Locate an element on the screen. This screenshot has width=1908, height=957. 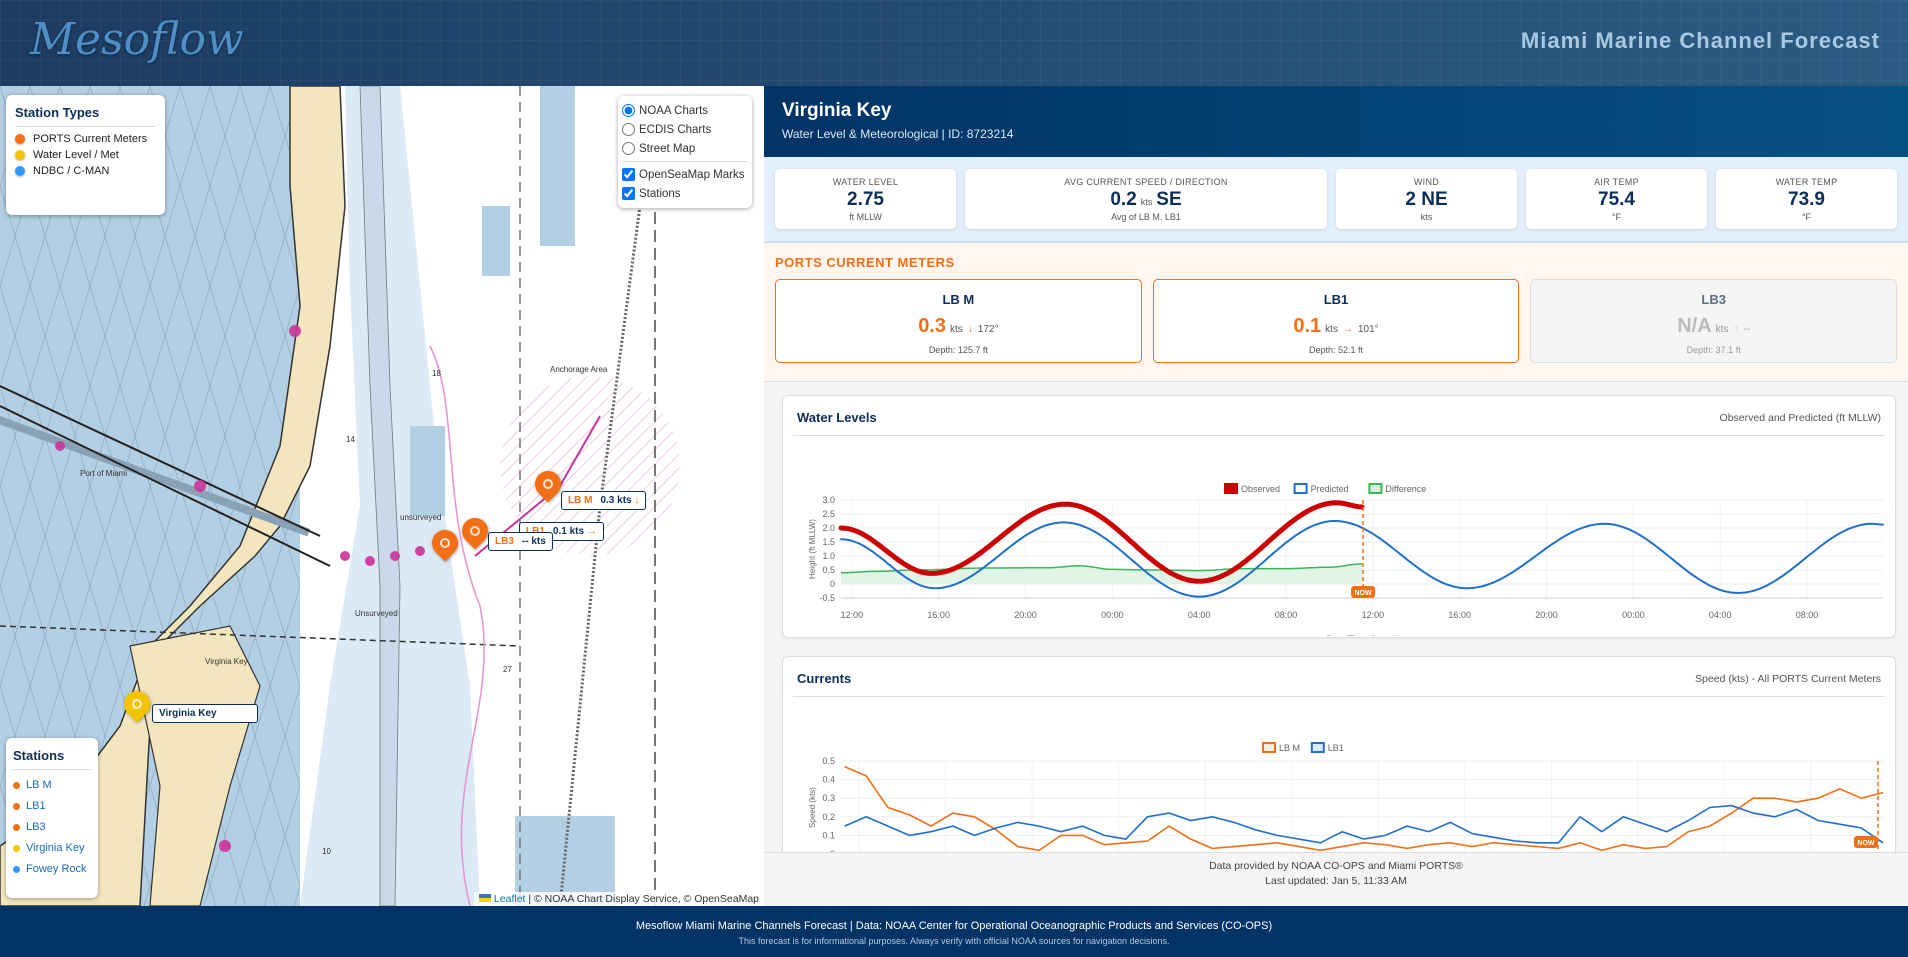
stat-wind: WIND 2 NE kts is located at coordinates (1426, 199).